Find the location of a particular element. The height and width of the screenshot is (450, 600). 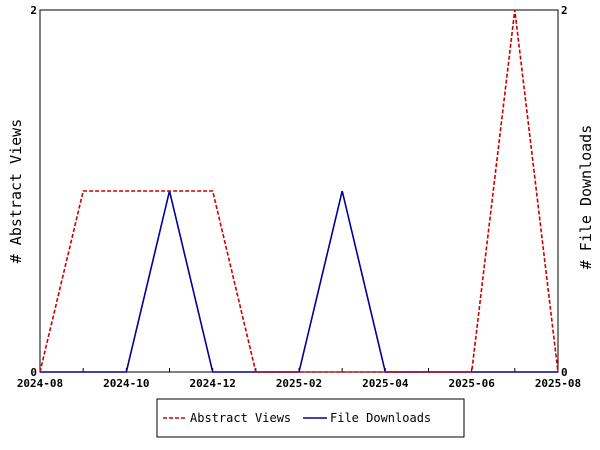

x-tick-label: 2024-10 is located at coordinates (126, 383).